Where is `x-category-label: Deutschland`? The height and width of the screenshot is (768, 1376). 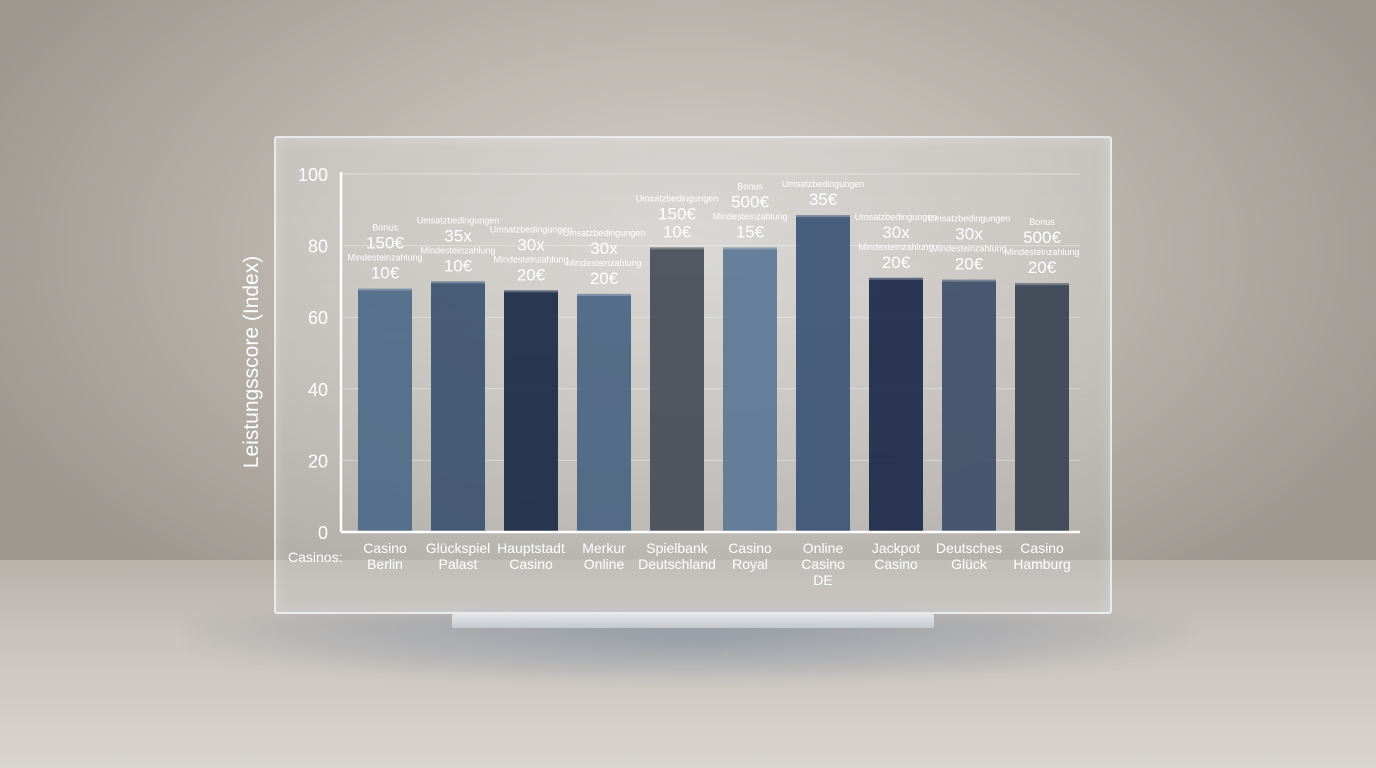 x-category-label: Deutschland is located at coordinates (677, 564).